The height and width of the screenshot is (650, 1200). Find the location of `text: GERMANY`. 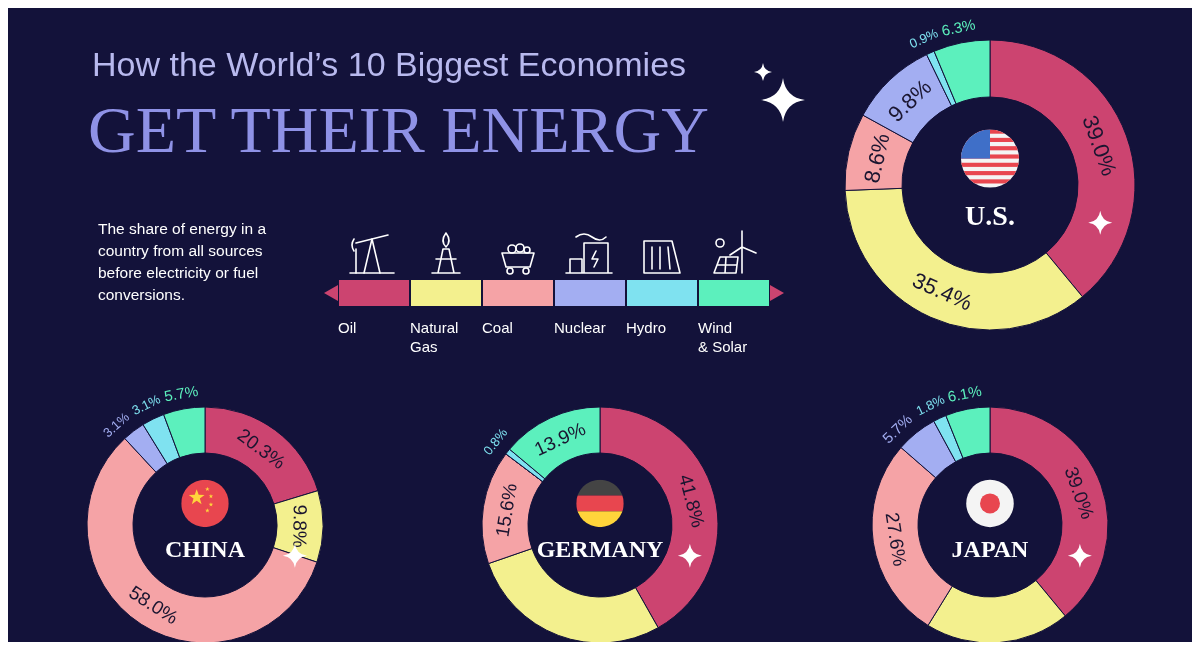

text: GERMANY is located at coordinates (600, 549).